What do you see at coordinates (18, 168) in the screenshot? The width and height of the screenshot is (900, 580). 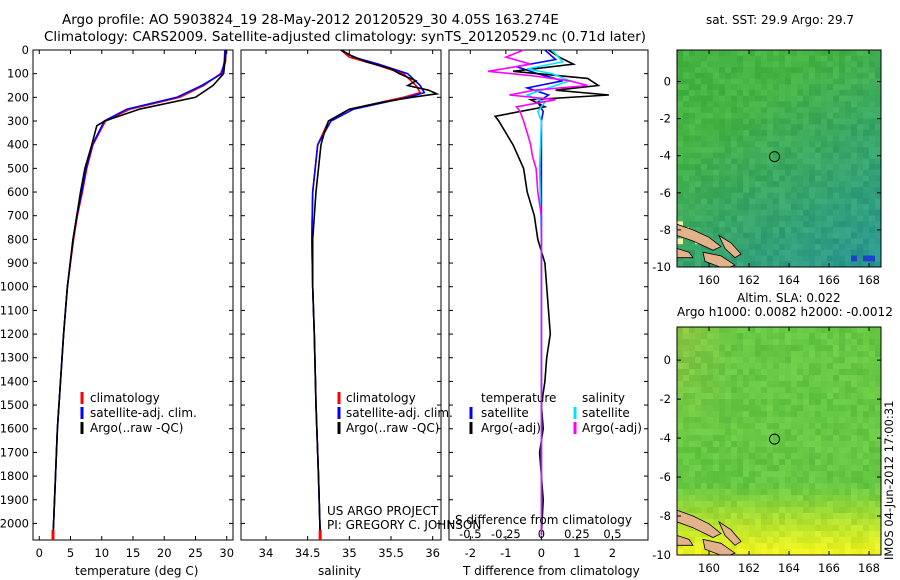 I see `depth-tick-label: 500` at bounding box center [18, 168].